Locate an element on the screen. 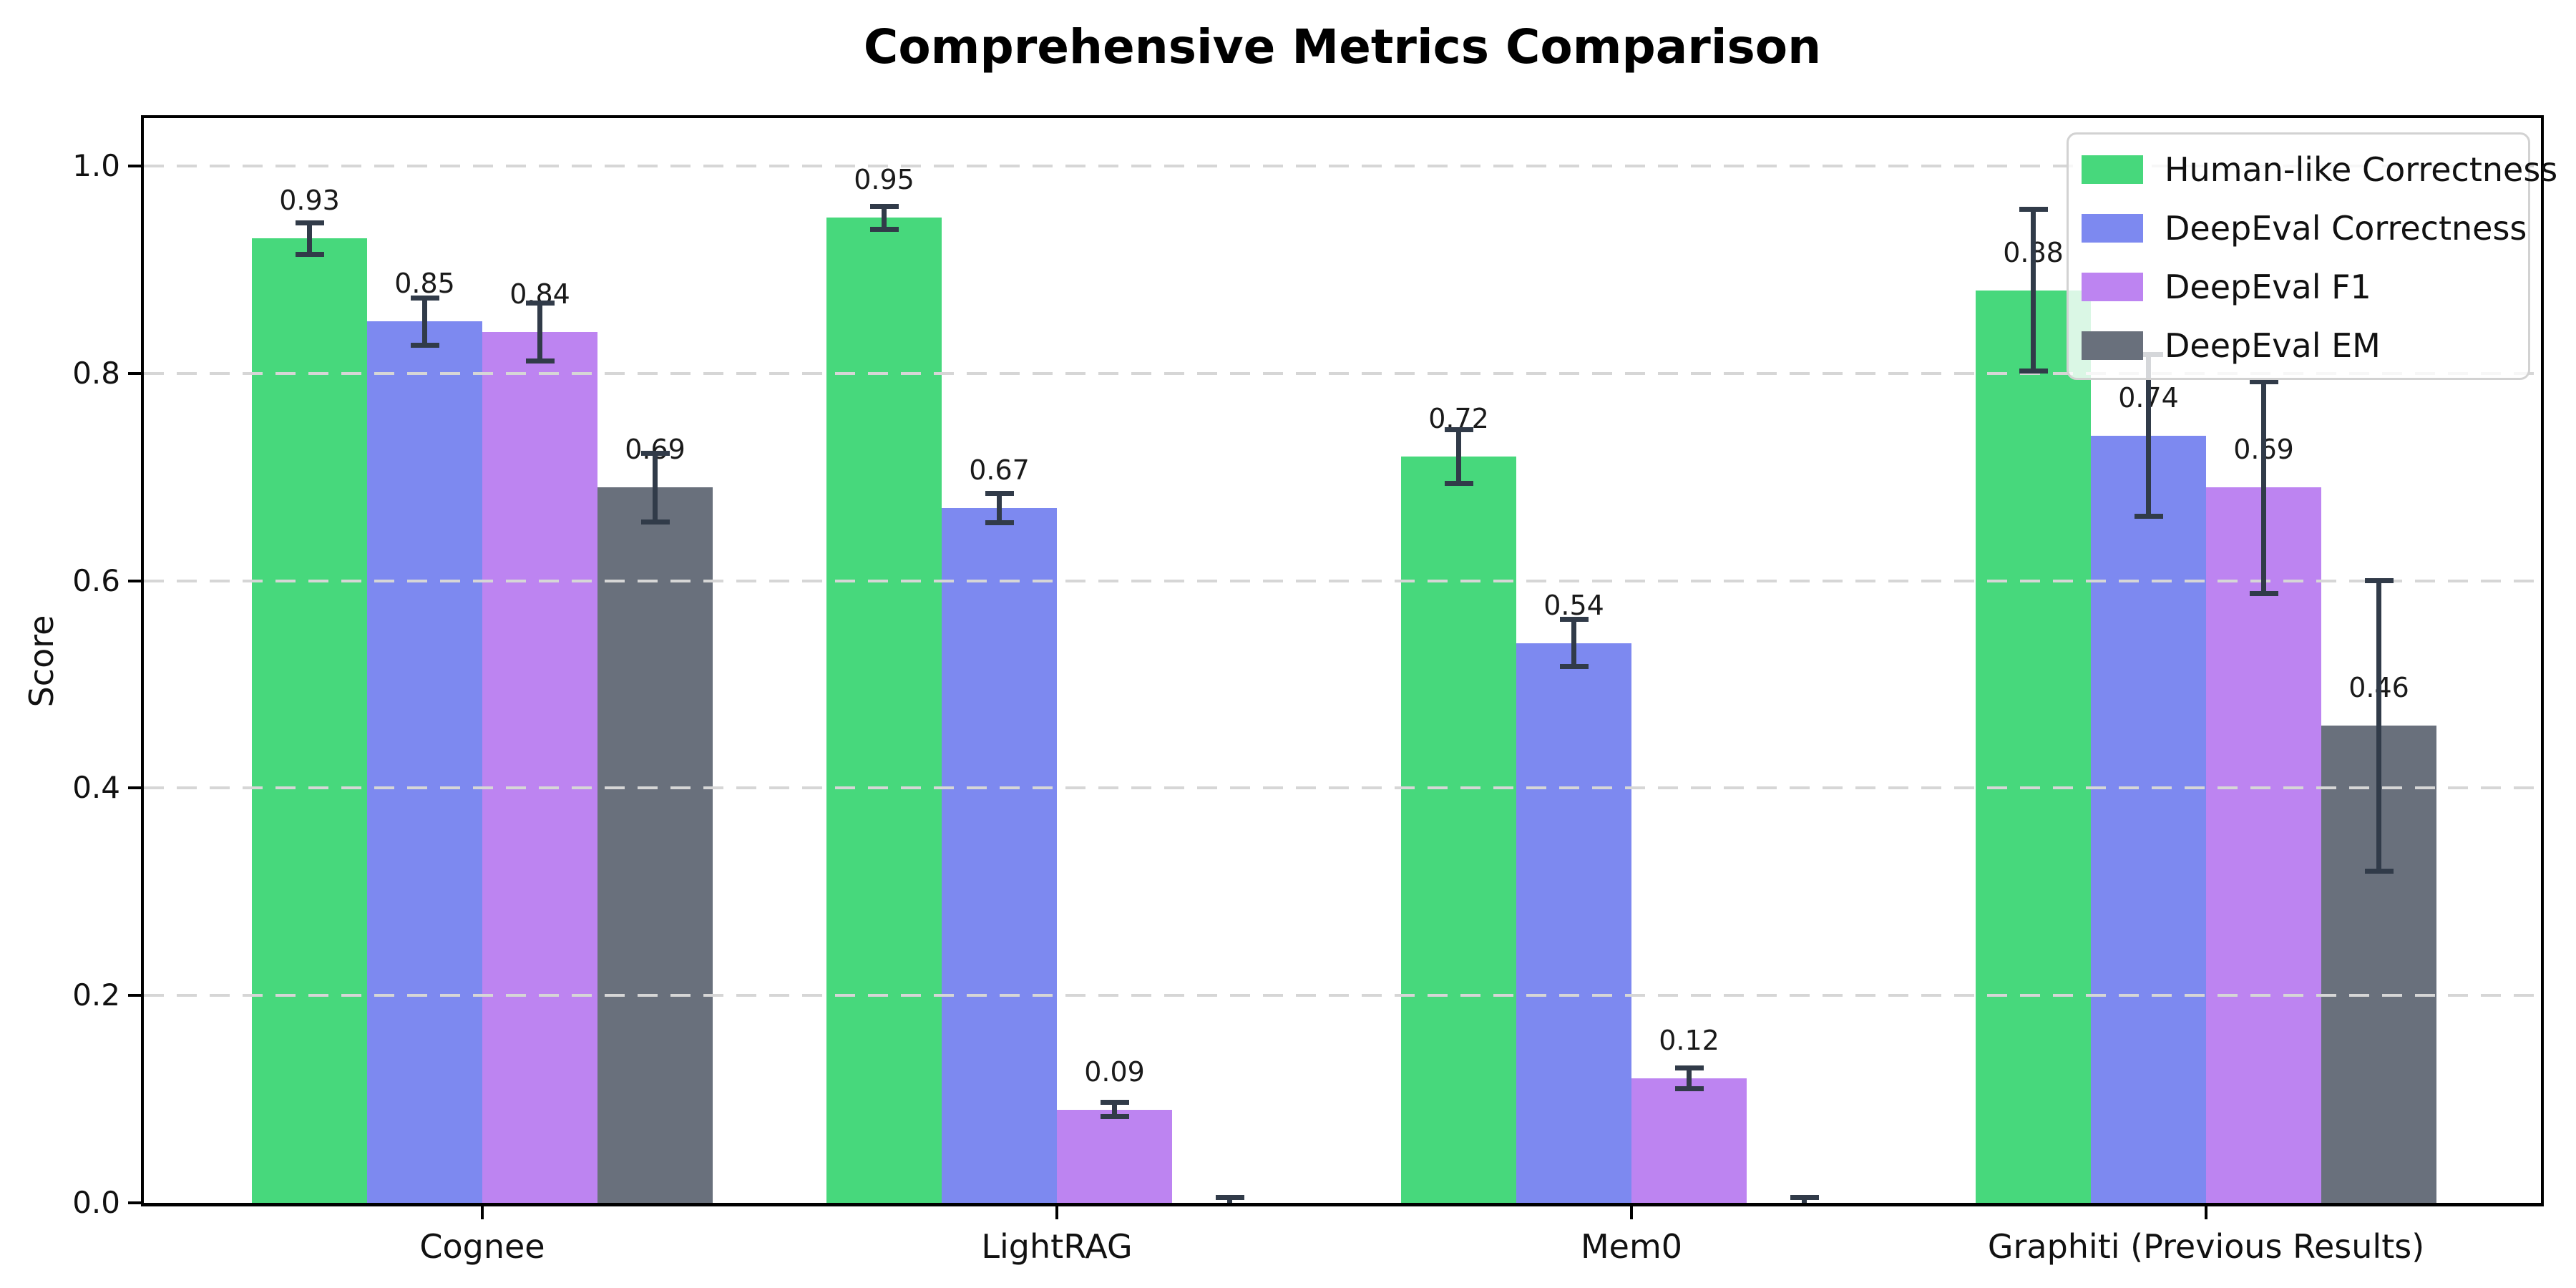  legend-swatch-deepeval-f1 is located at coordinates (2112, 287).